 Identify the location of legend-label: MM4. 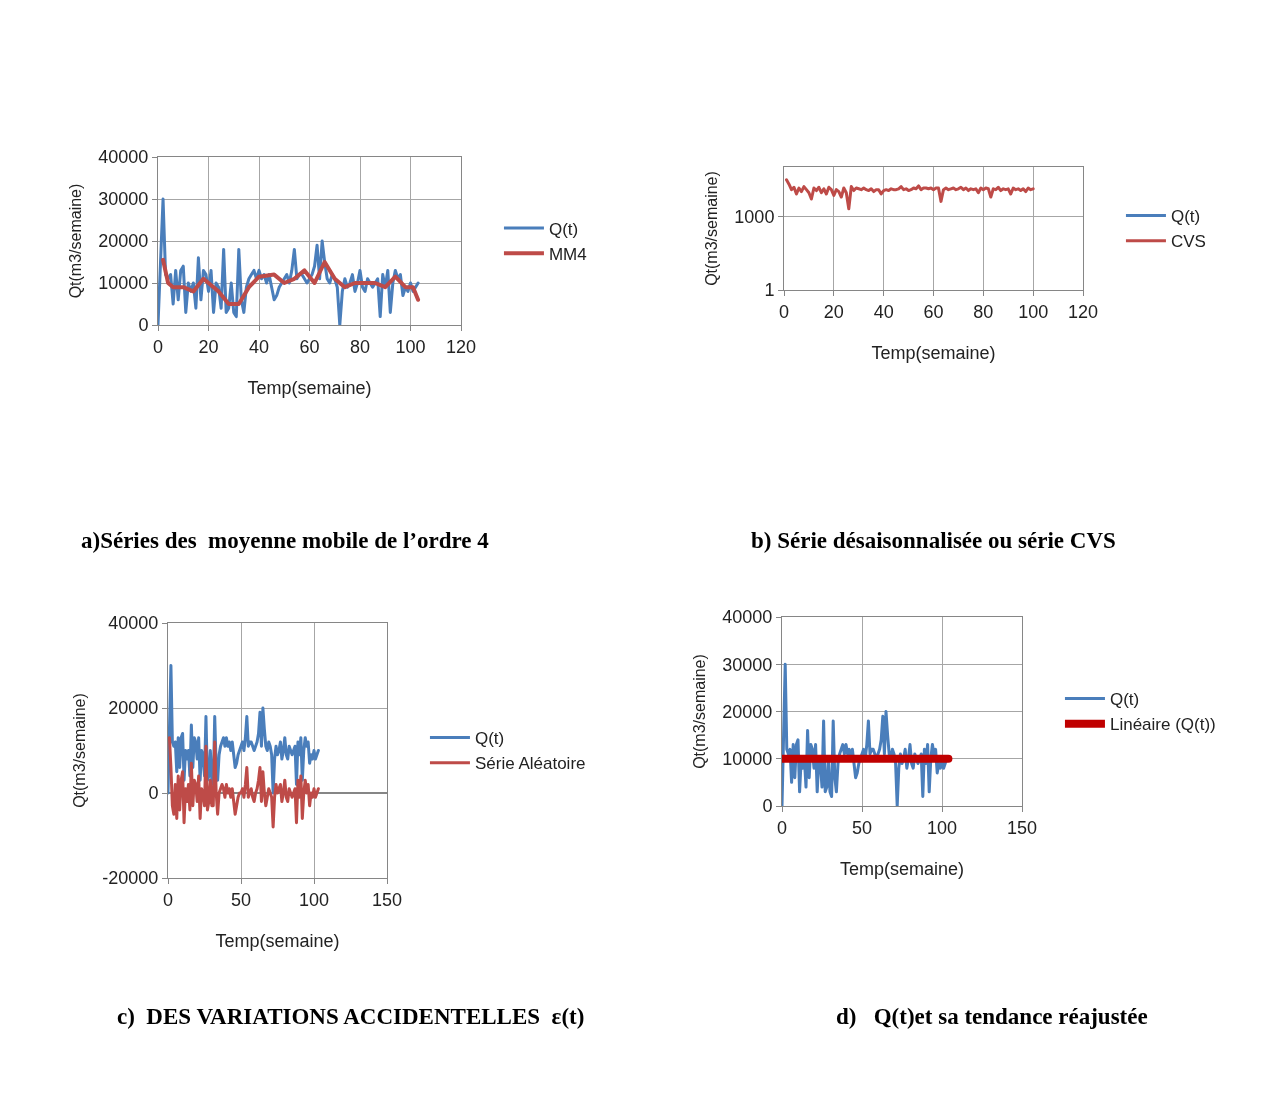
(567, 254).